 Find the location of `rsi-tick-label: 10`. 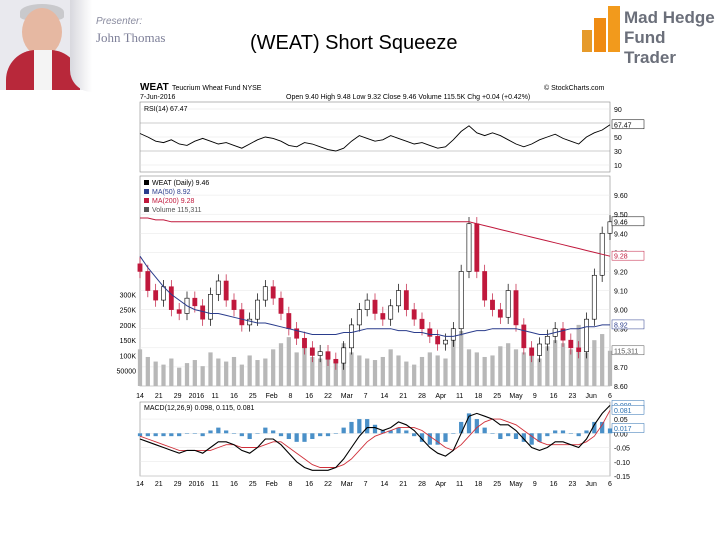

rsi-tick-label: 10 is located at coordinates (618, 166).